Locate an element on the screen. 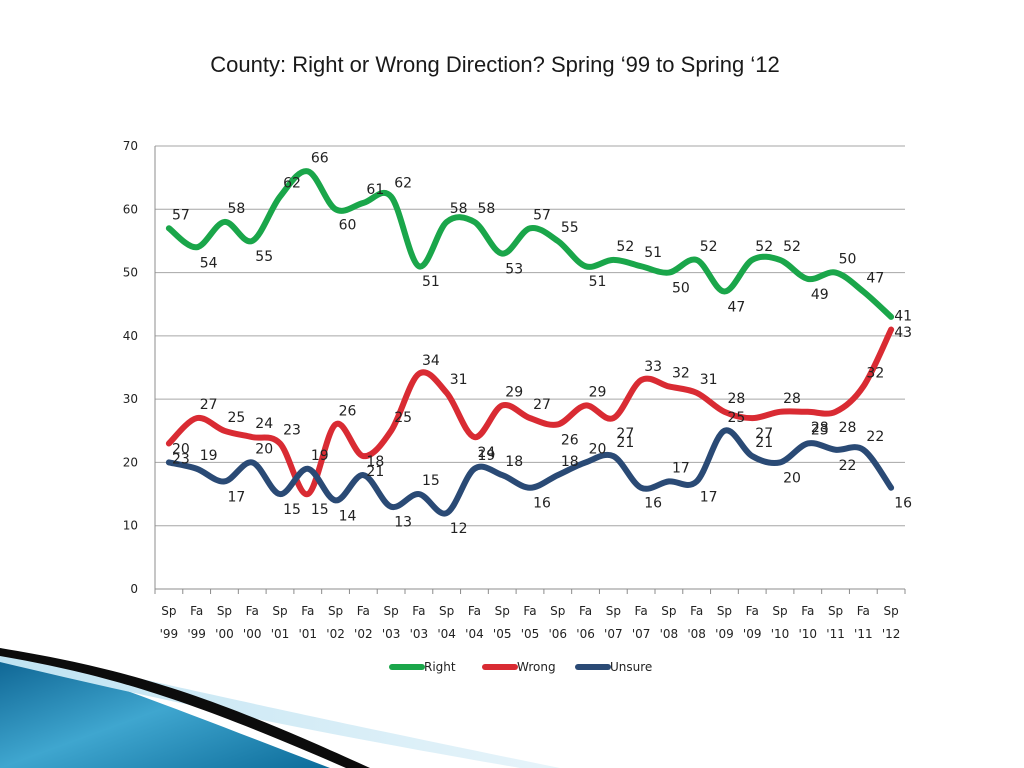  y-tick-label: 10 is located at coordinates (130, 526).